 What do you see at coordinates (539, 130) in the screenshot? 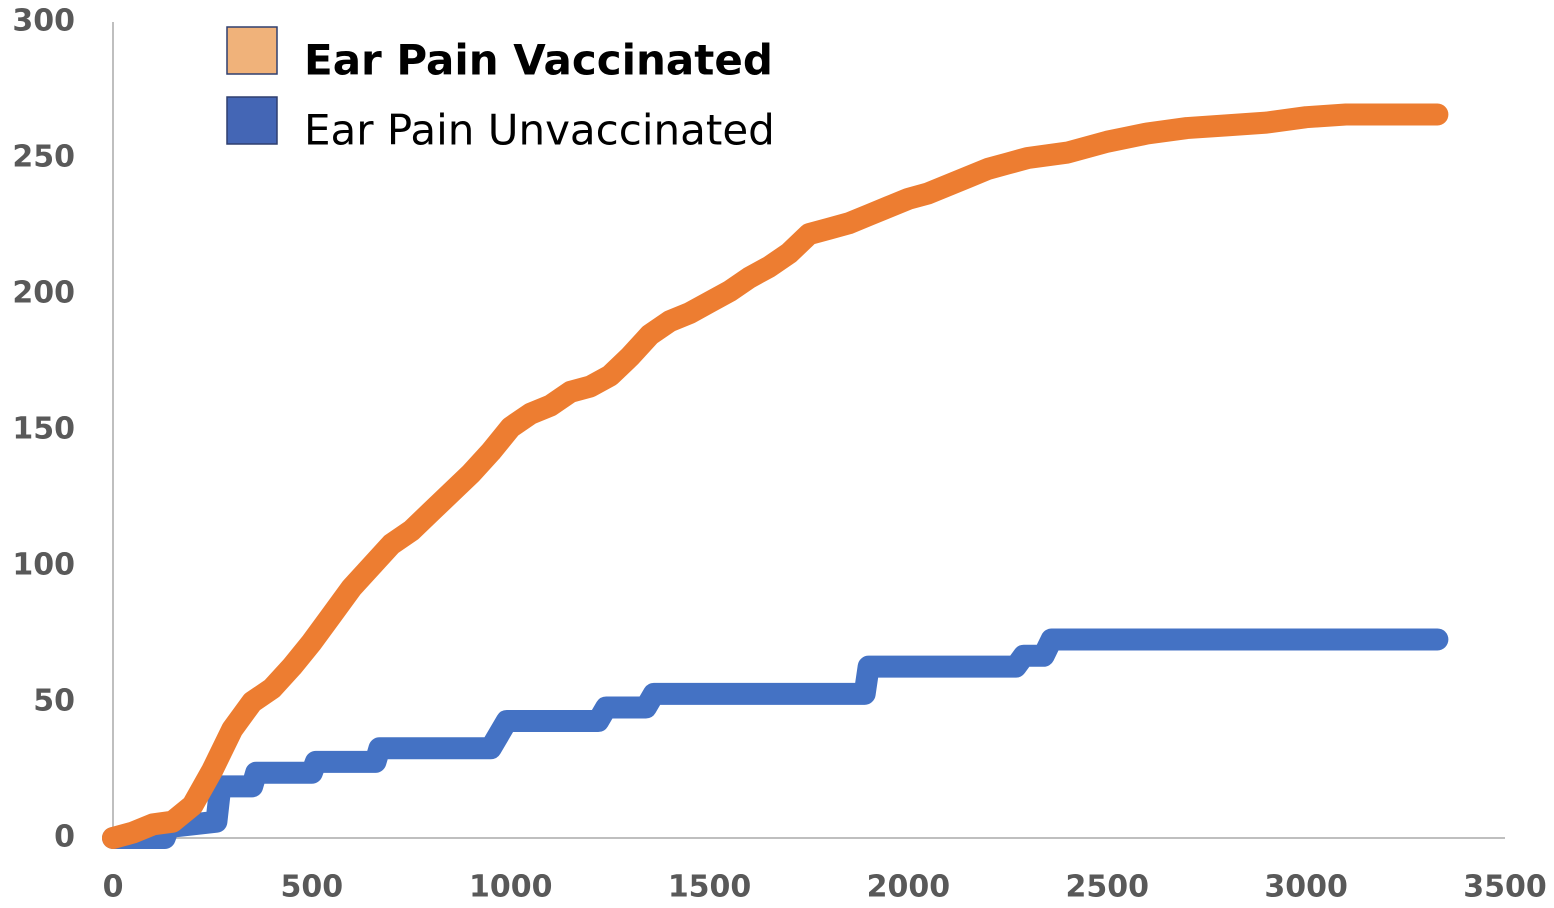
I see `legend-label: Ear Pain Unvaccinated` at bounding box center [539, 130].